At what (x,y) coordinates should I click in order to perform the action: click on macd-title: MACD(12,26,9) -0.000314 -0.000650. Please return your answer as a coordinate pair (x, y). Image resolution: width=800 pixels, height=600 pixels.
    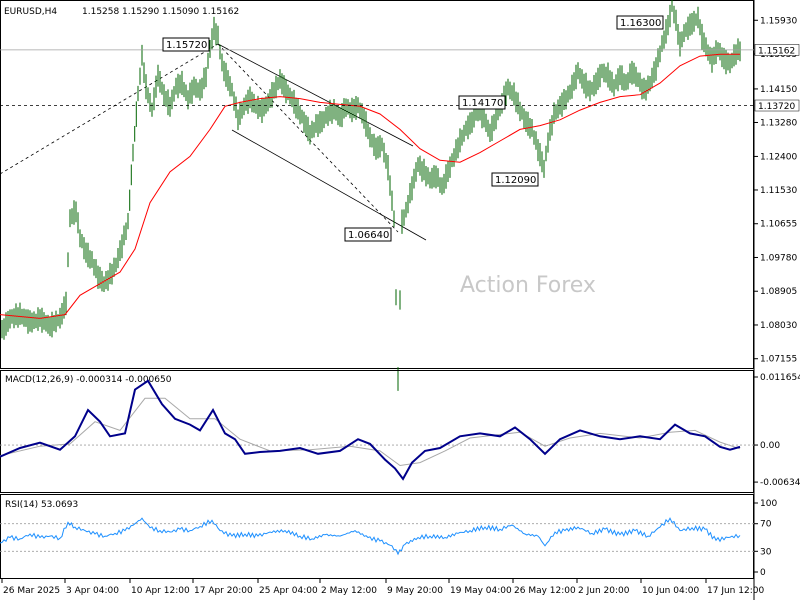
    Looking at the image, I should click on (88, 380).